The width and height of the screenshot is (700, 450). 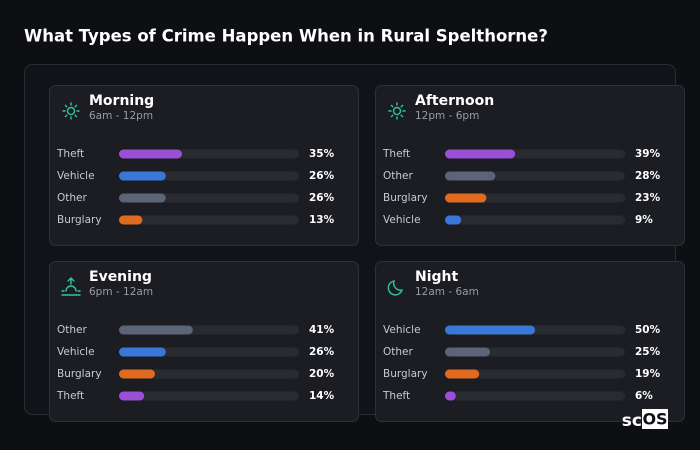 I want to click on panel-title: Evening, so click(x=120, y=277).